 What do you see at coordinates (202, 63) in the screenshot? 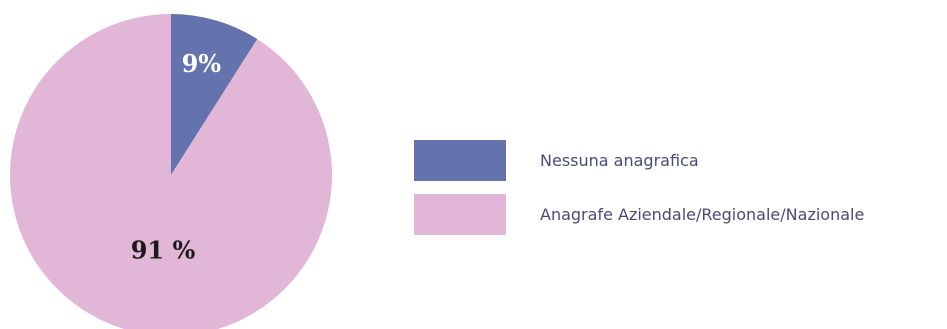
I see `pie-slice-label-0: 9%` at bounding box center [202, 63].